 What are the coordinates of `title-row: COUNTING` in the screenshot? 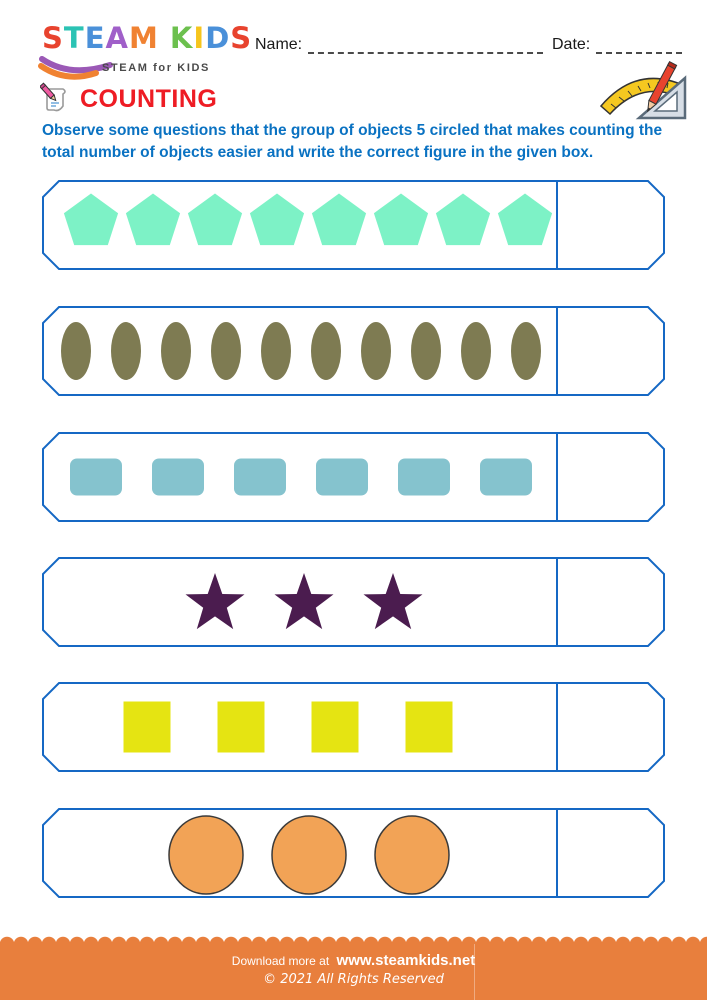 It's located at (128, 99).